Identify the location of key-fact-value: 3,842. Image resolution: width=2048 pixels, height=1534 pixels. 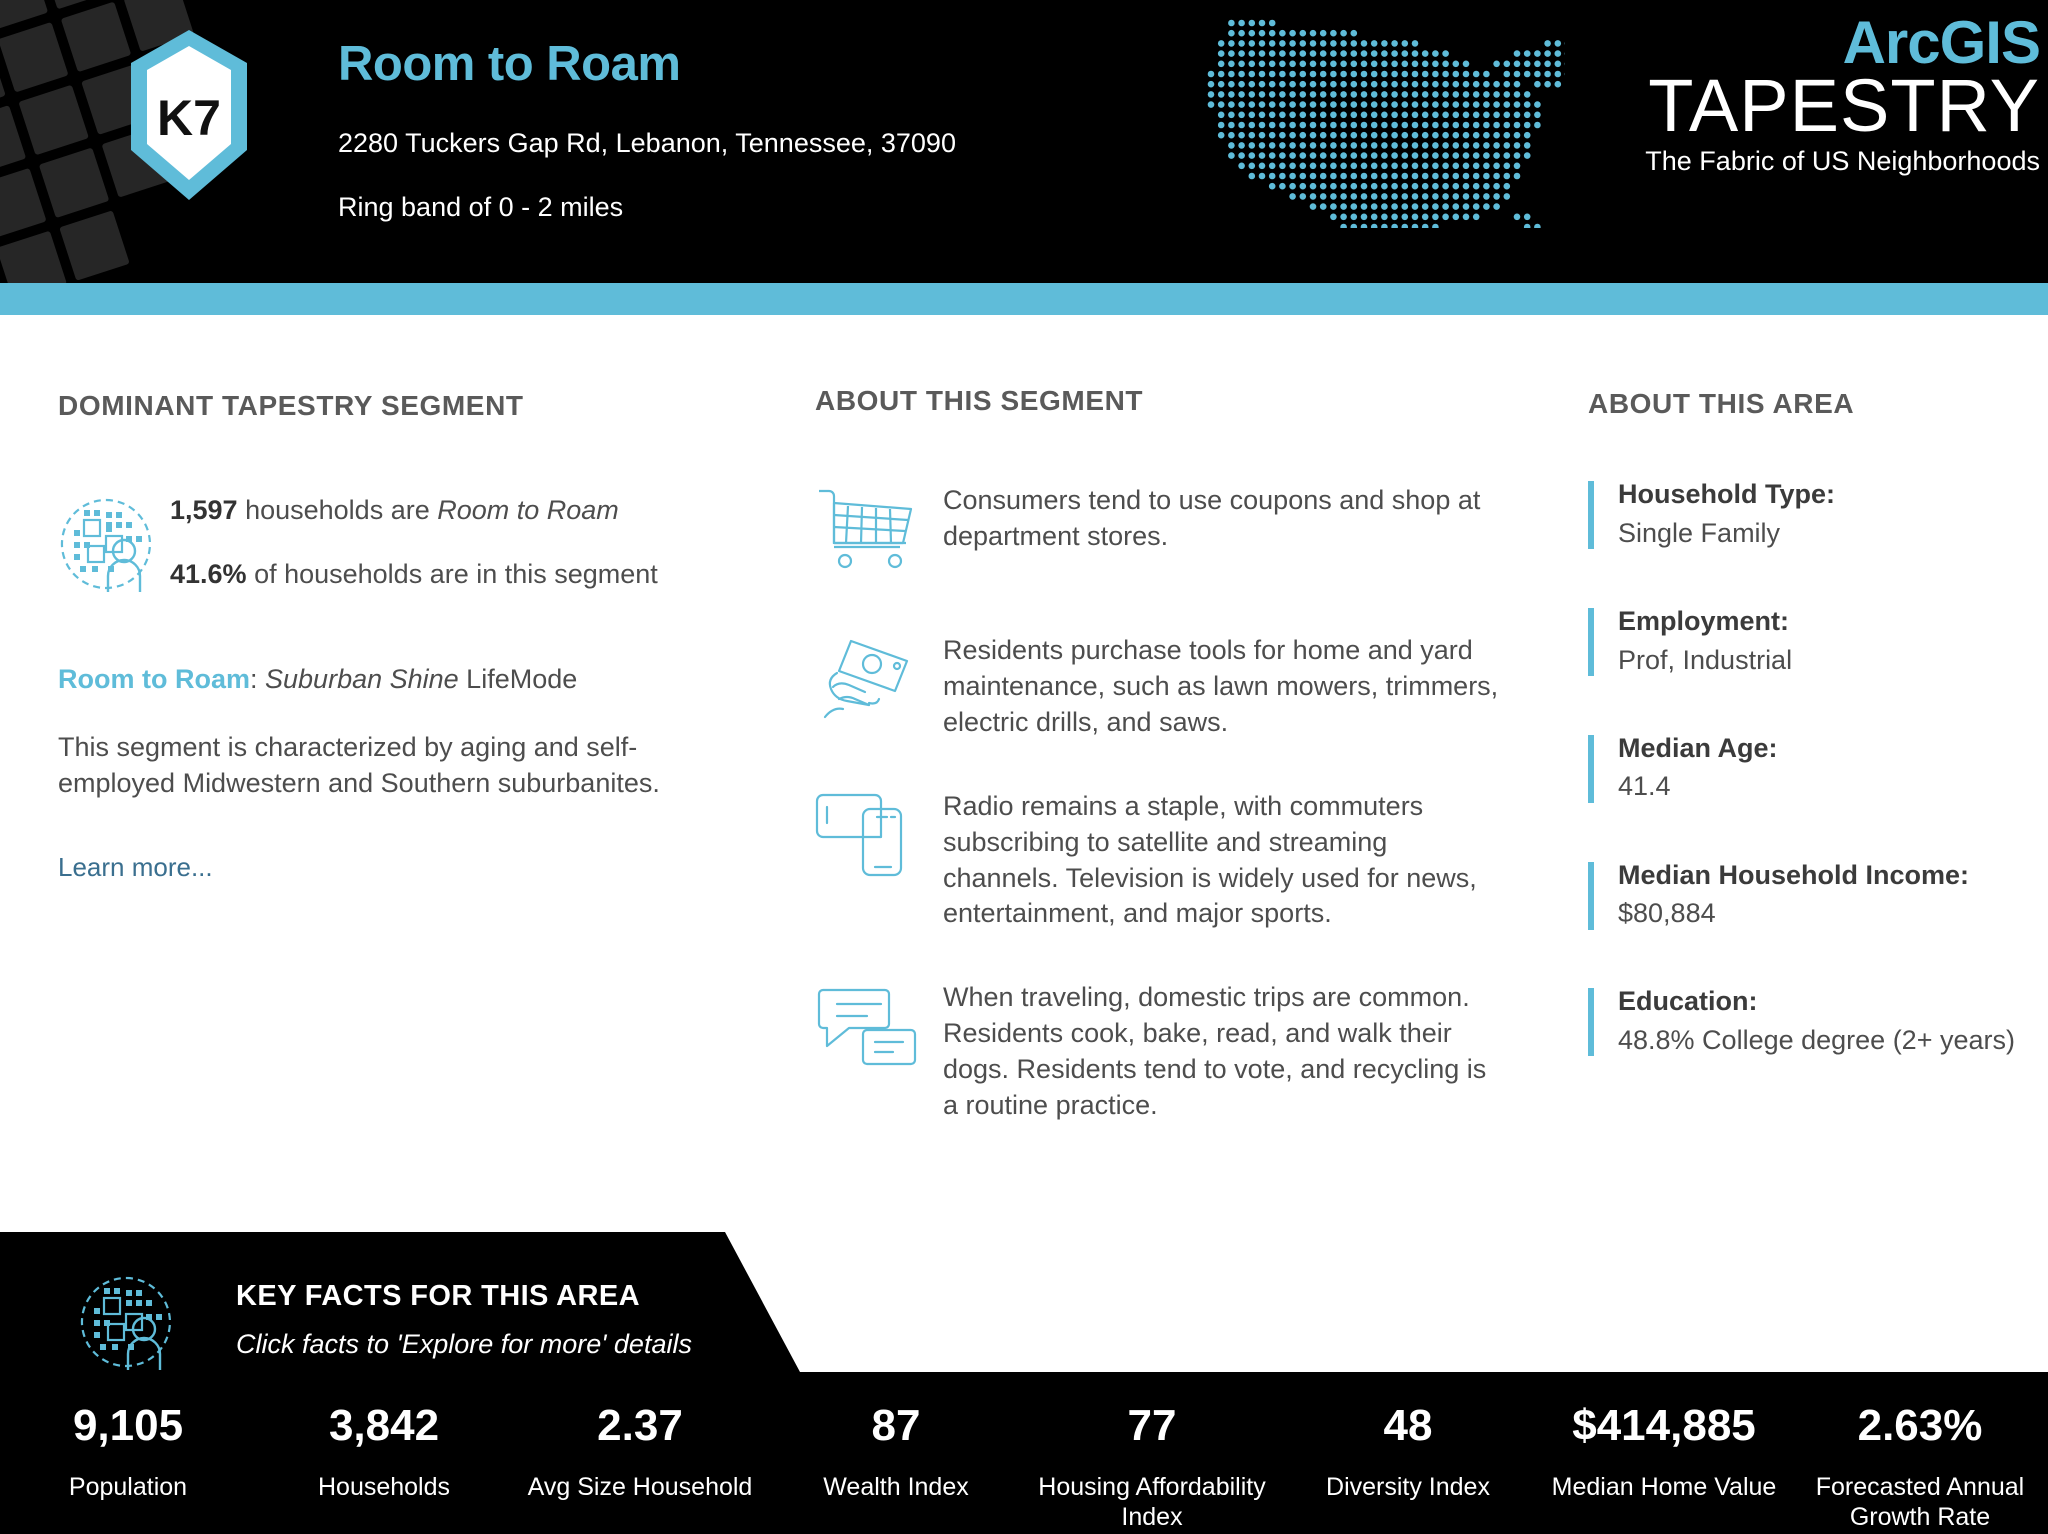
(384, 1425).